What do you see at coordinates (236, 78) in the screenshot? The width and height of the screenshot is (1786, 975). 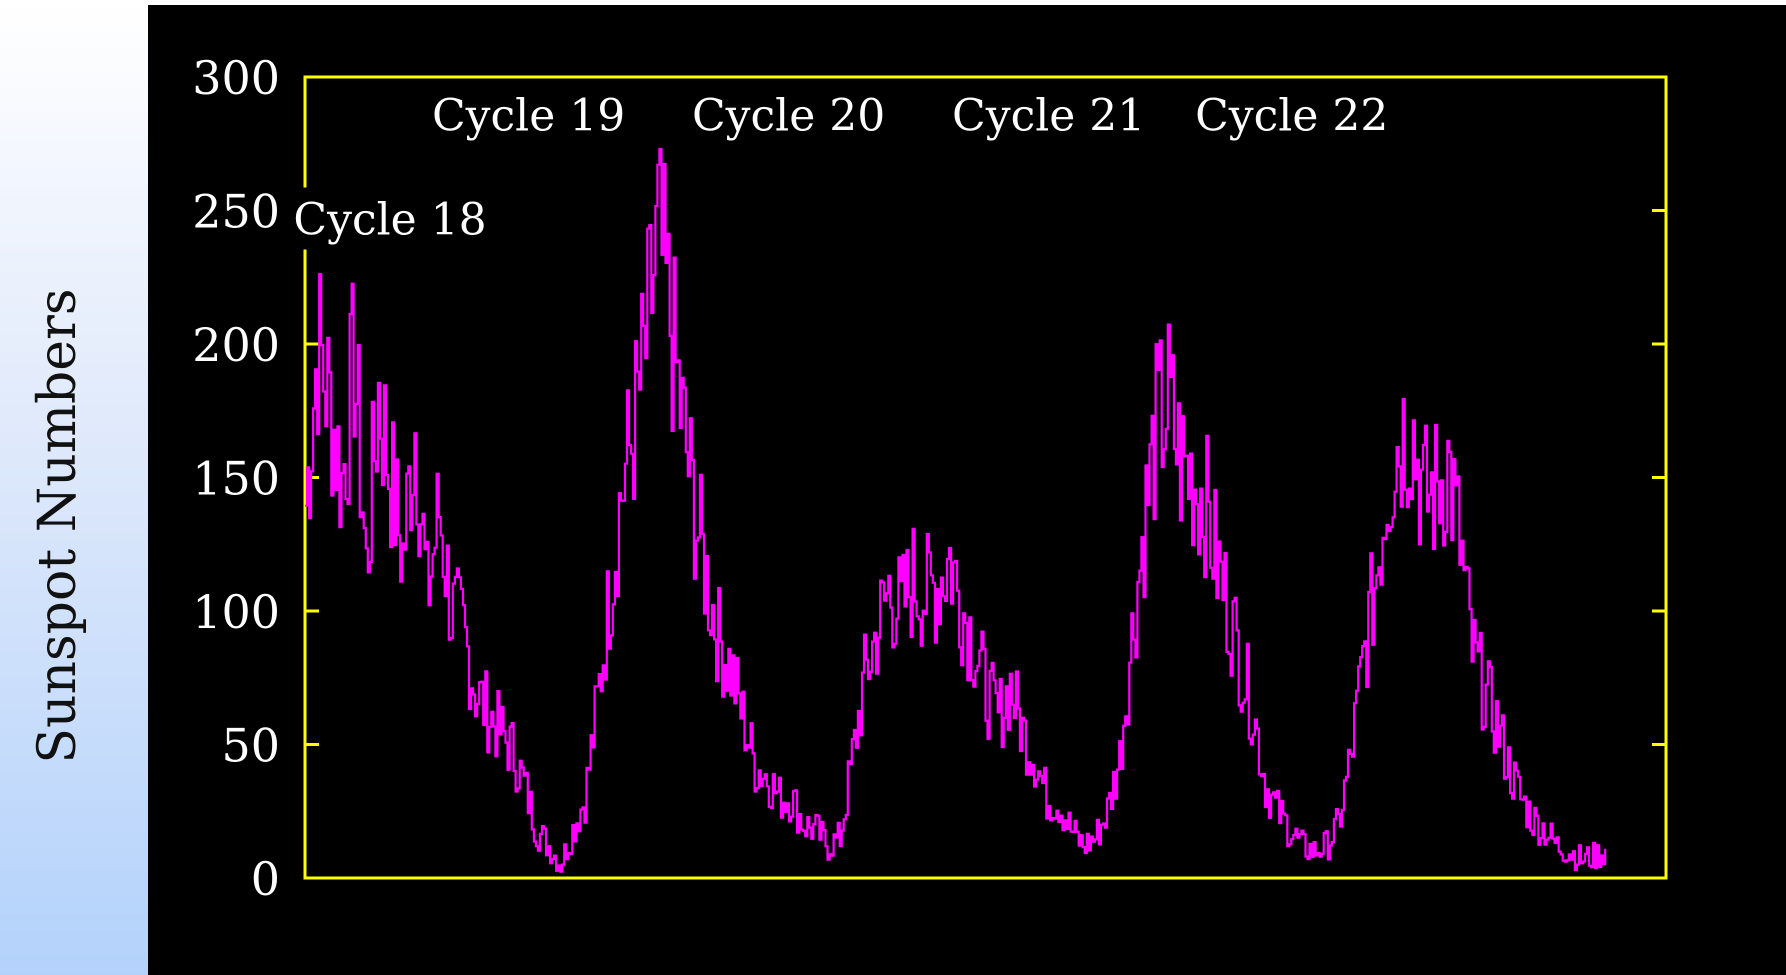 I see `y-tick-label: 300` at bounding box center [236, 78].